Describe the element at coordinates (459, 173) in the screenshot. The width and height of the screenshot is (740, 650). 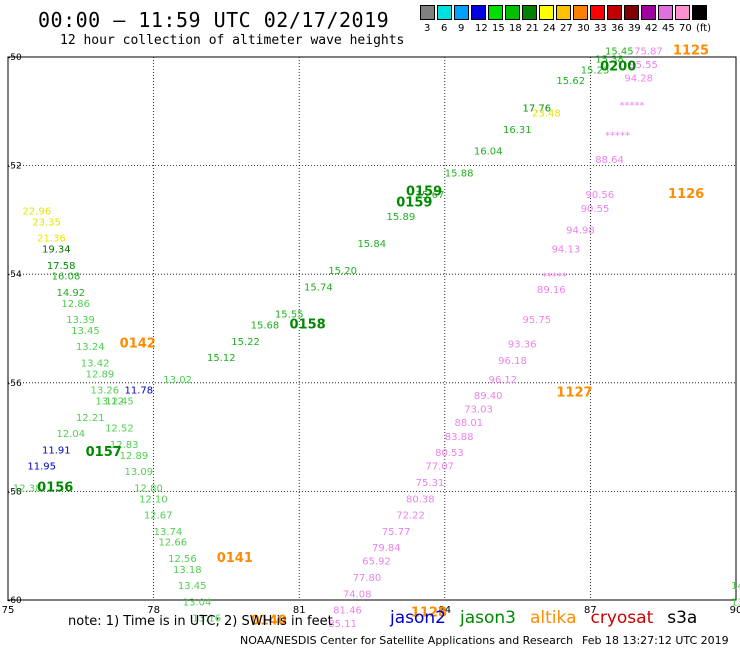
I see `wave-height-label: 15.88` at that location.